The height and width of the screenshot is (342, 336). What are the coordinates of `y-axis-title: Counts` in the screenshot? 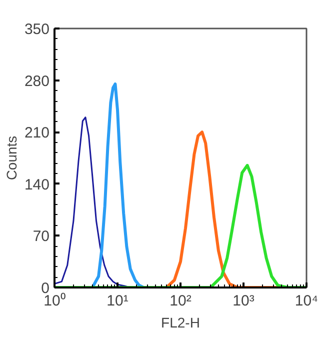 It's located at (11, 158).